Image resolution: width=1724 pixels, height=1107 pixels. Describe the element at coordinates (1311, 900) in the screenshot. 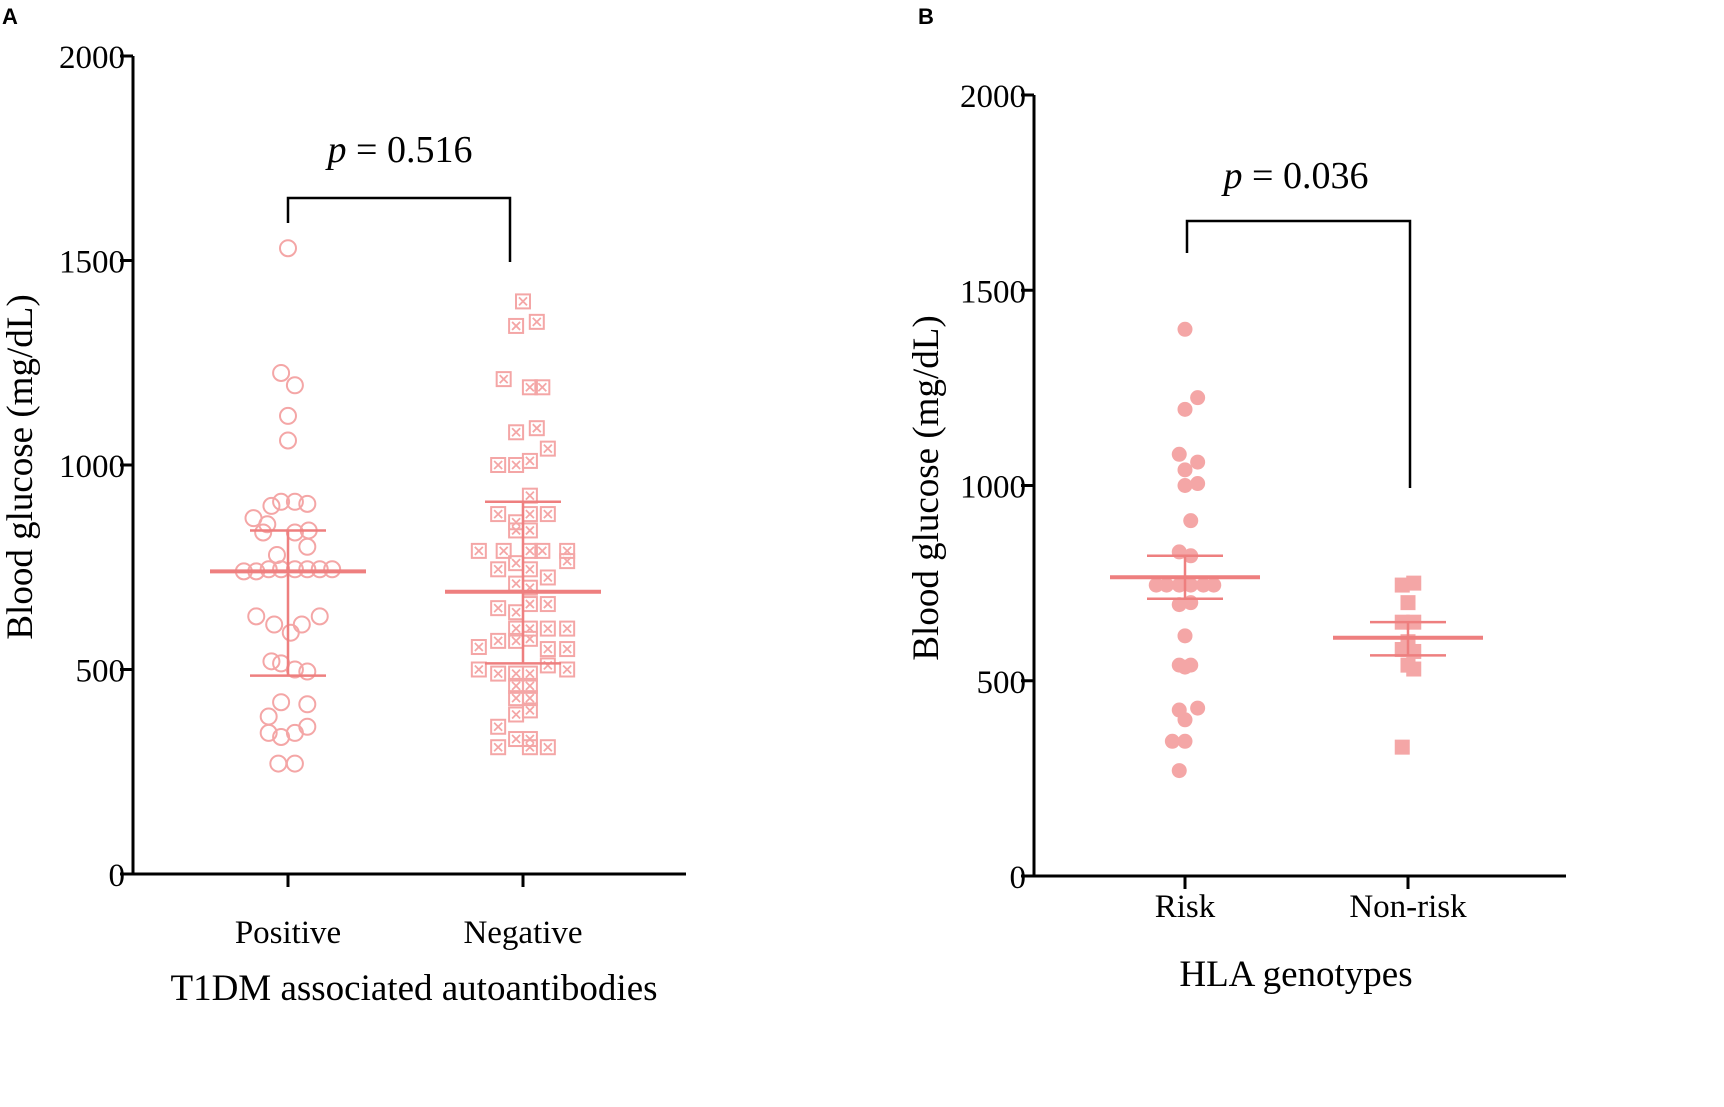

I see `panel-b-x-ticks: Risk Non-risk` at that location.